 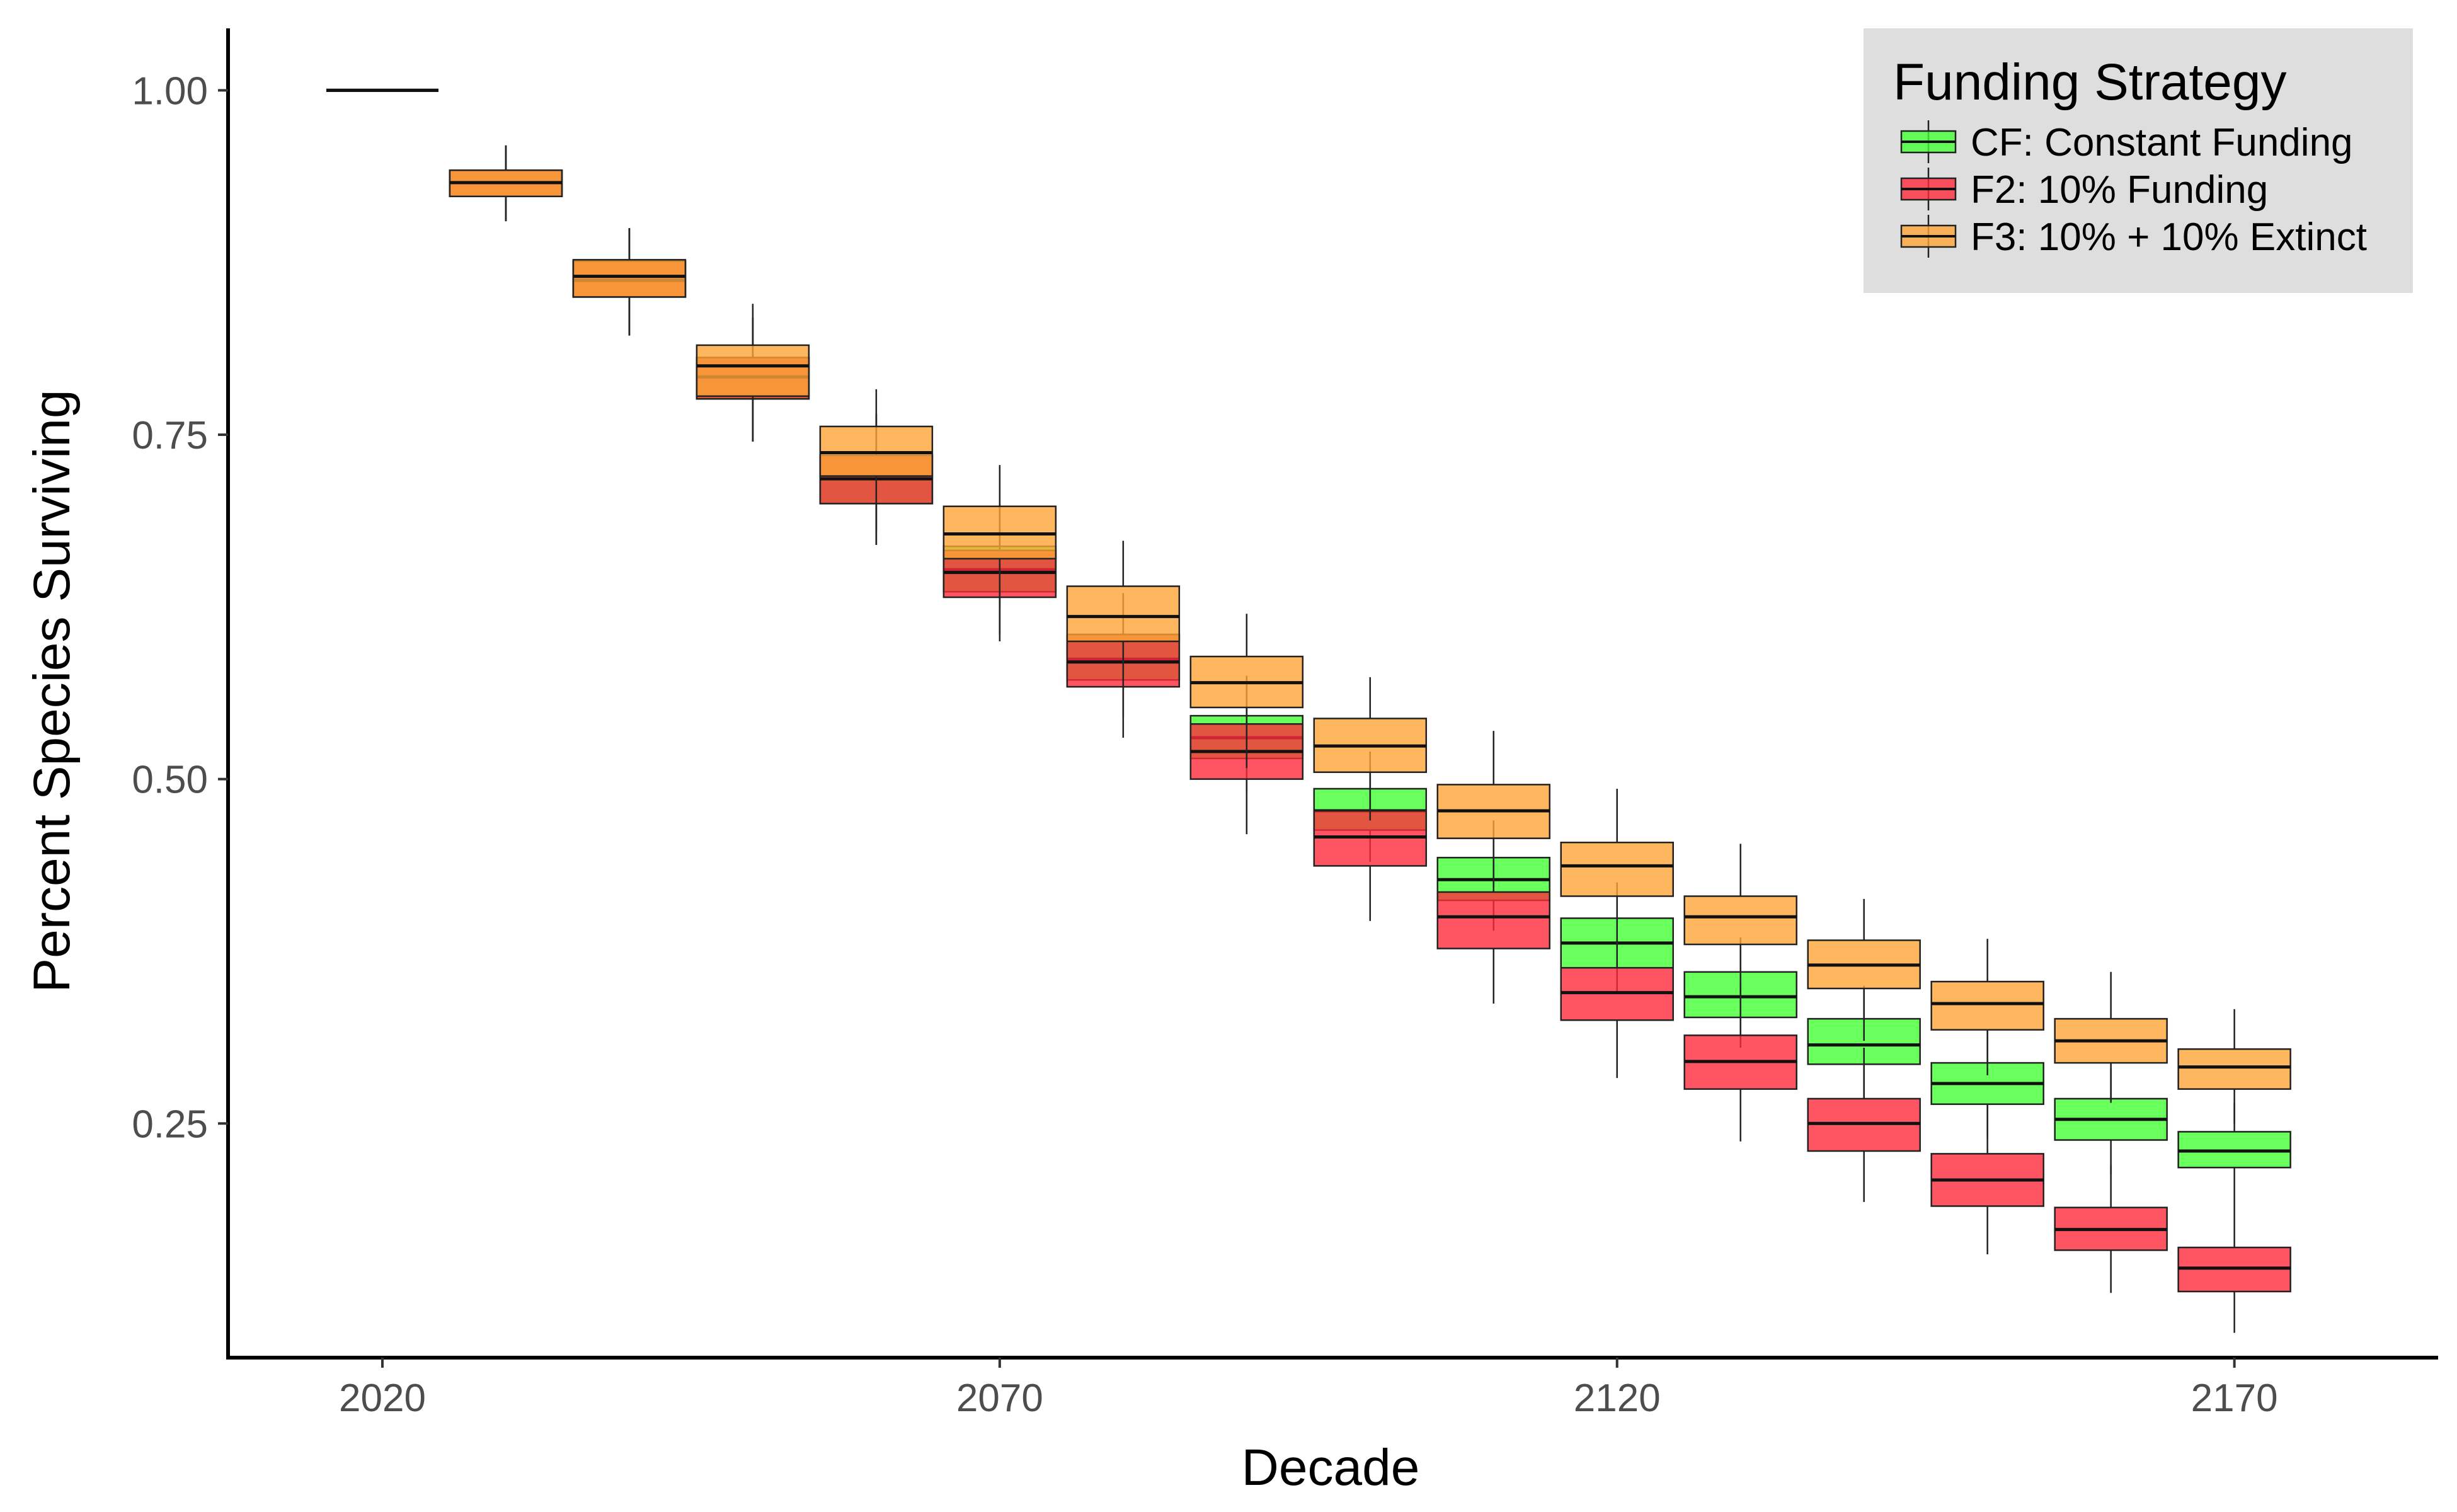 I want to click on x-tick-label: 2120, so click(x=1617, y=1398).